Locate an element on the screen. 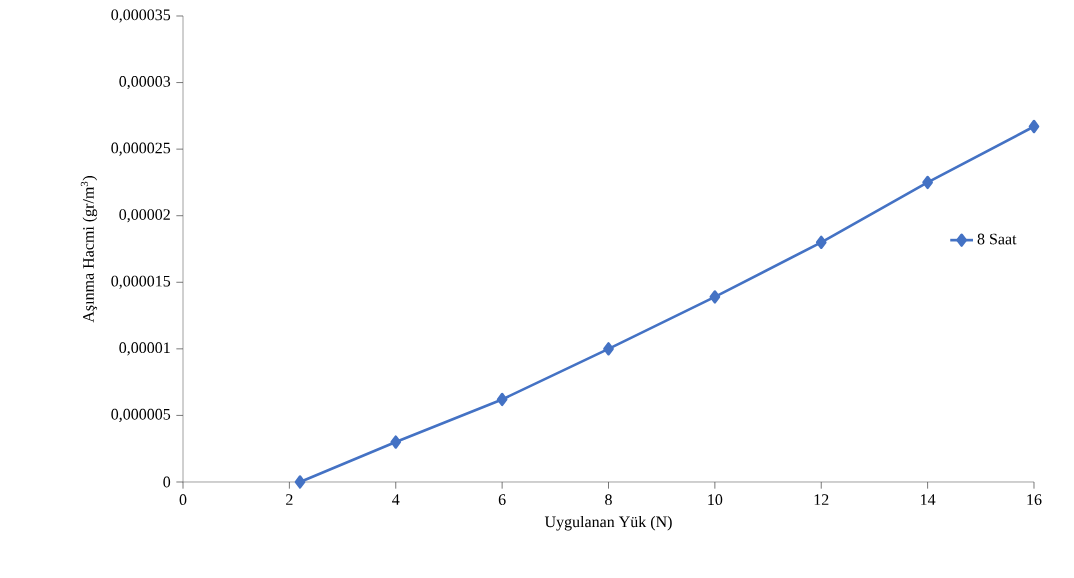 The height and width of the screenshot is (578, 1074). y-axis-title: Aşınma Hacmi (gr/m$^{3}$) is located at coordinates (89, 249).